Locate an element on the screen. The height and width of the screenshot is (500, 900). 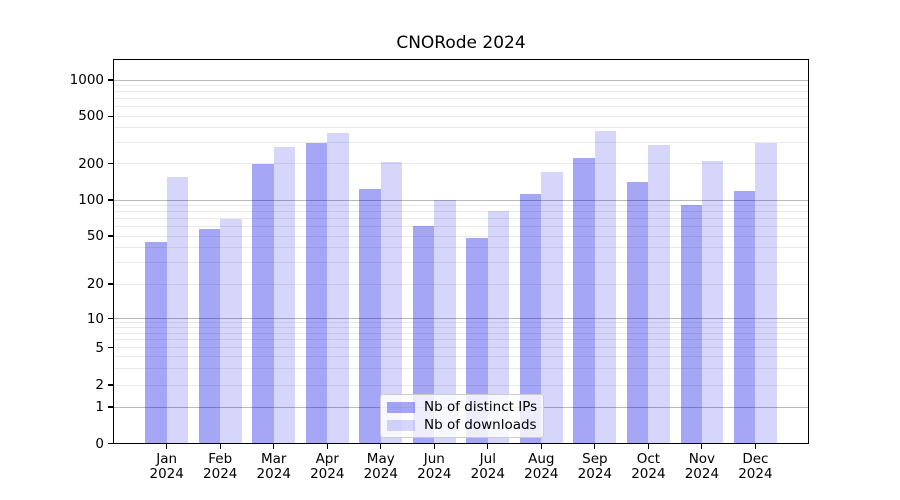
y-tick-label-200: 200 is located at coordinates (91, 163).